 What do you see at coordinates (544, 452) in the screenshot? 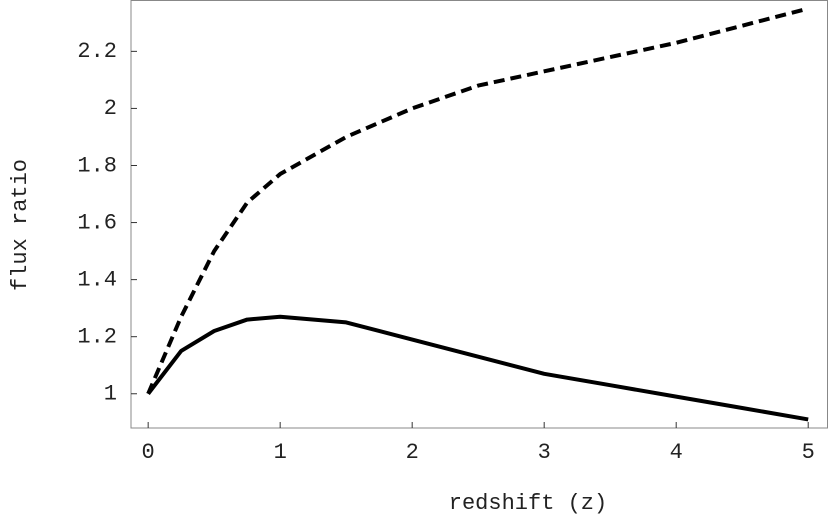
I see `x-tick-label: 3` at bounding box center [544, 452].